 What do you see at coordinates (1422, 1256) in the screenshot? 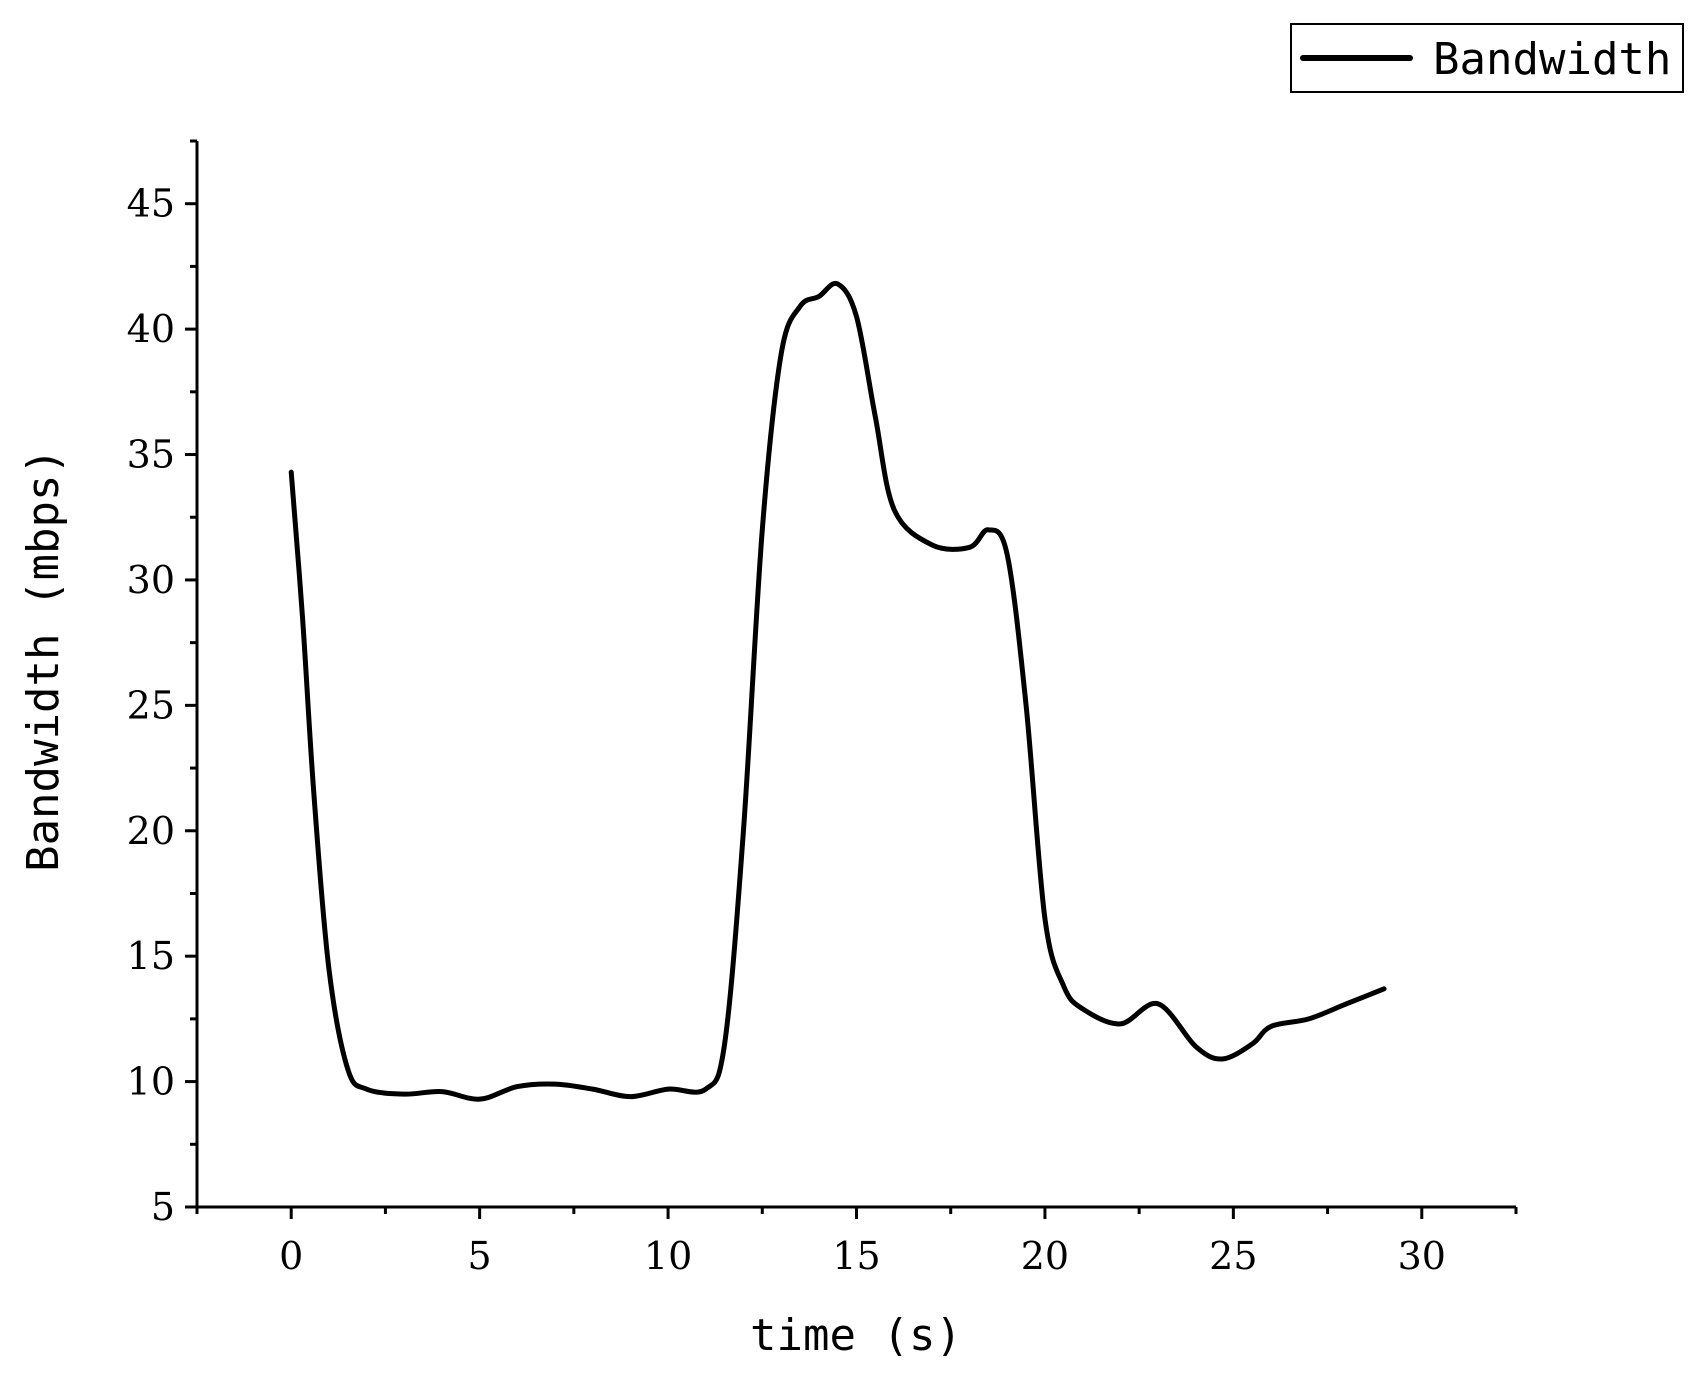
I see `x-tick-label: 30` at bounding box center [1422, 1256].